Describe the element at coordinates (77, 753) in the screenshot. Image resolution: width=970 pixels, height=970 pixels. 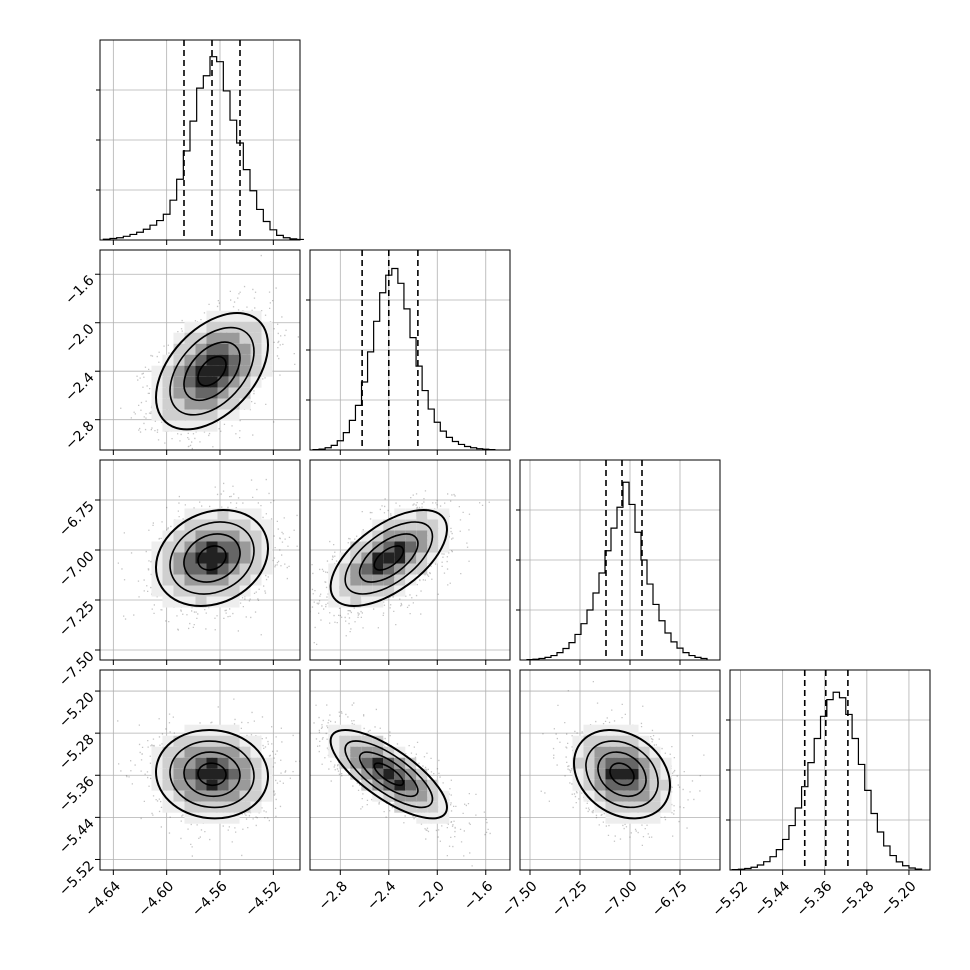
I see `y-tick-label: −5.28` at that location.